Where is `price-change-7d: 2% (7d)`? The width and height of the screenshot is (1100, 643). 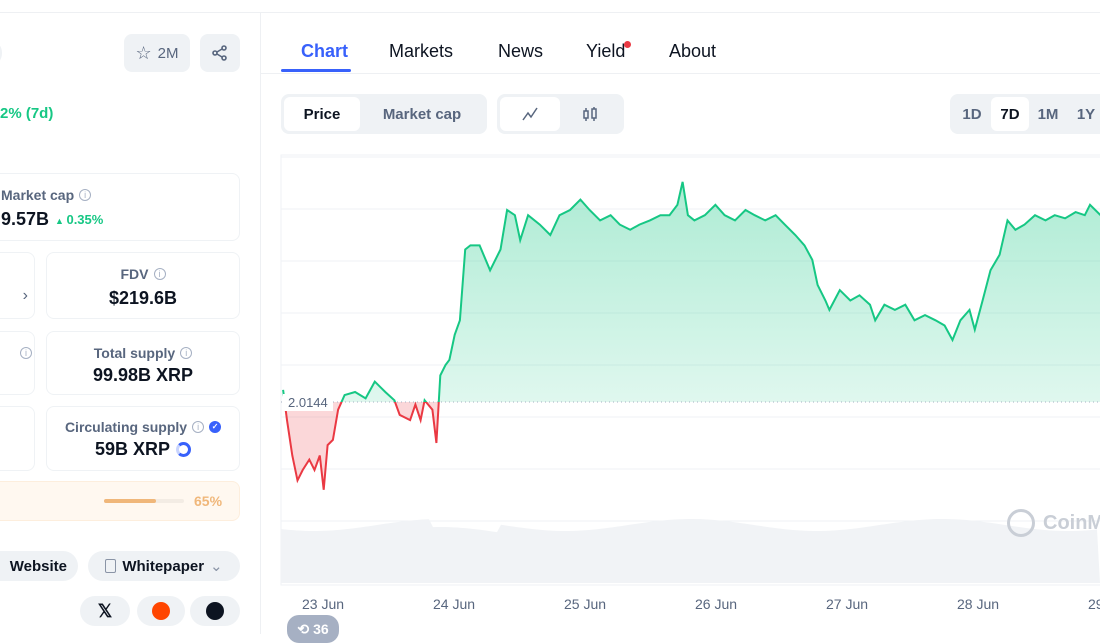
price-change-7d: 2% (7d) is located at coordinates (27, 113).